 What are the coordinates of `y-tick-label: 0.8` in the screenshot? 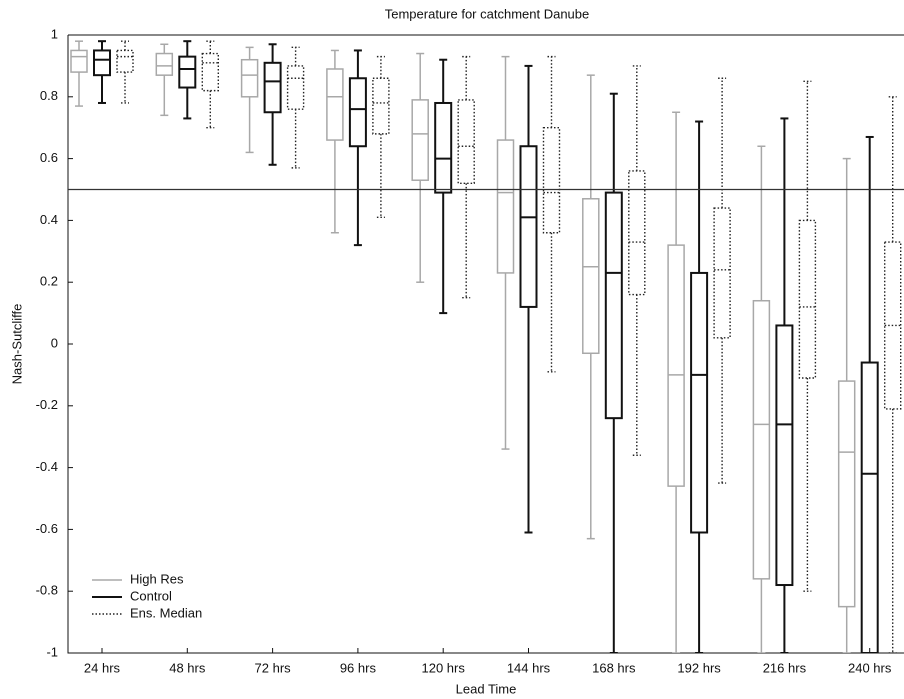 It's located at (49, 95).